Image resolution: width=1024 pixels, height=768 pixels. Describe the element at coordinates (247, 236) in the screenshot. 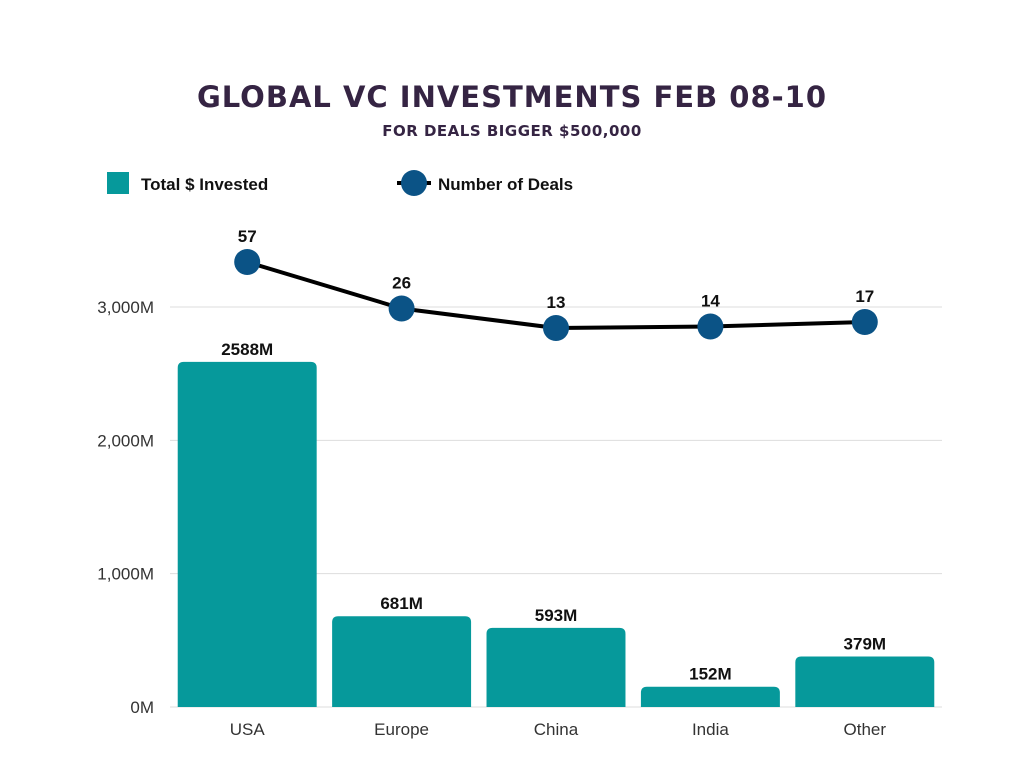

I see `deal-value-label: 57` at that location.